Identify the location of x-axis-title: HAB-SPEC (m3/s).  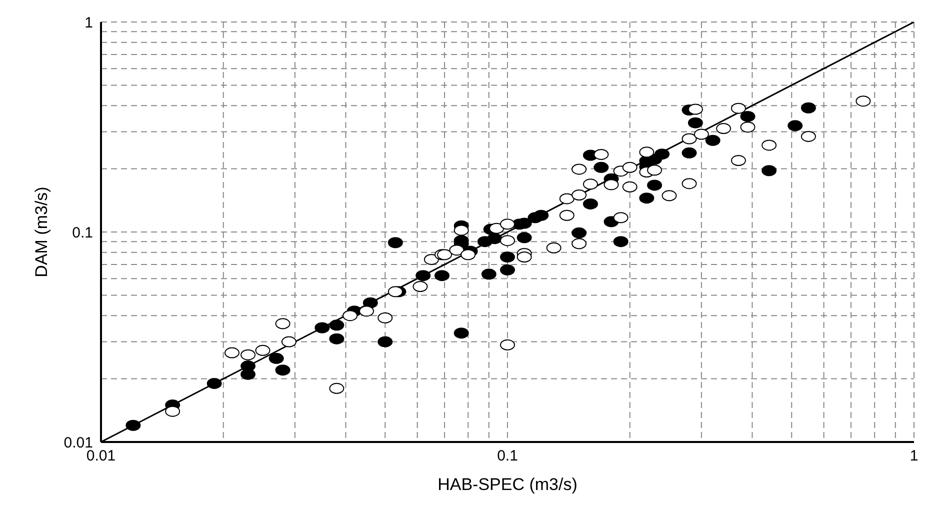
(508, 484).